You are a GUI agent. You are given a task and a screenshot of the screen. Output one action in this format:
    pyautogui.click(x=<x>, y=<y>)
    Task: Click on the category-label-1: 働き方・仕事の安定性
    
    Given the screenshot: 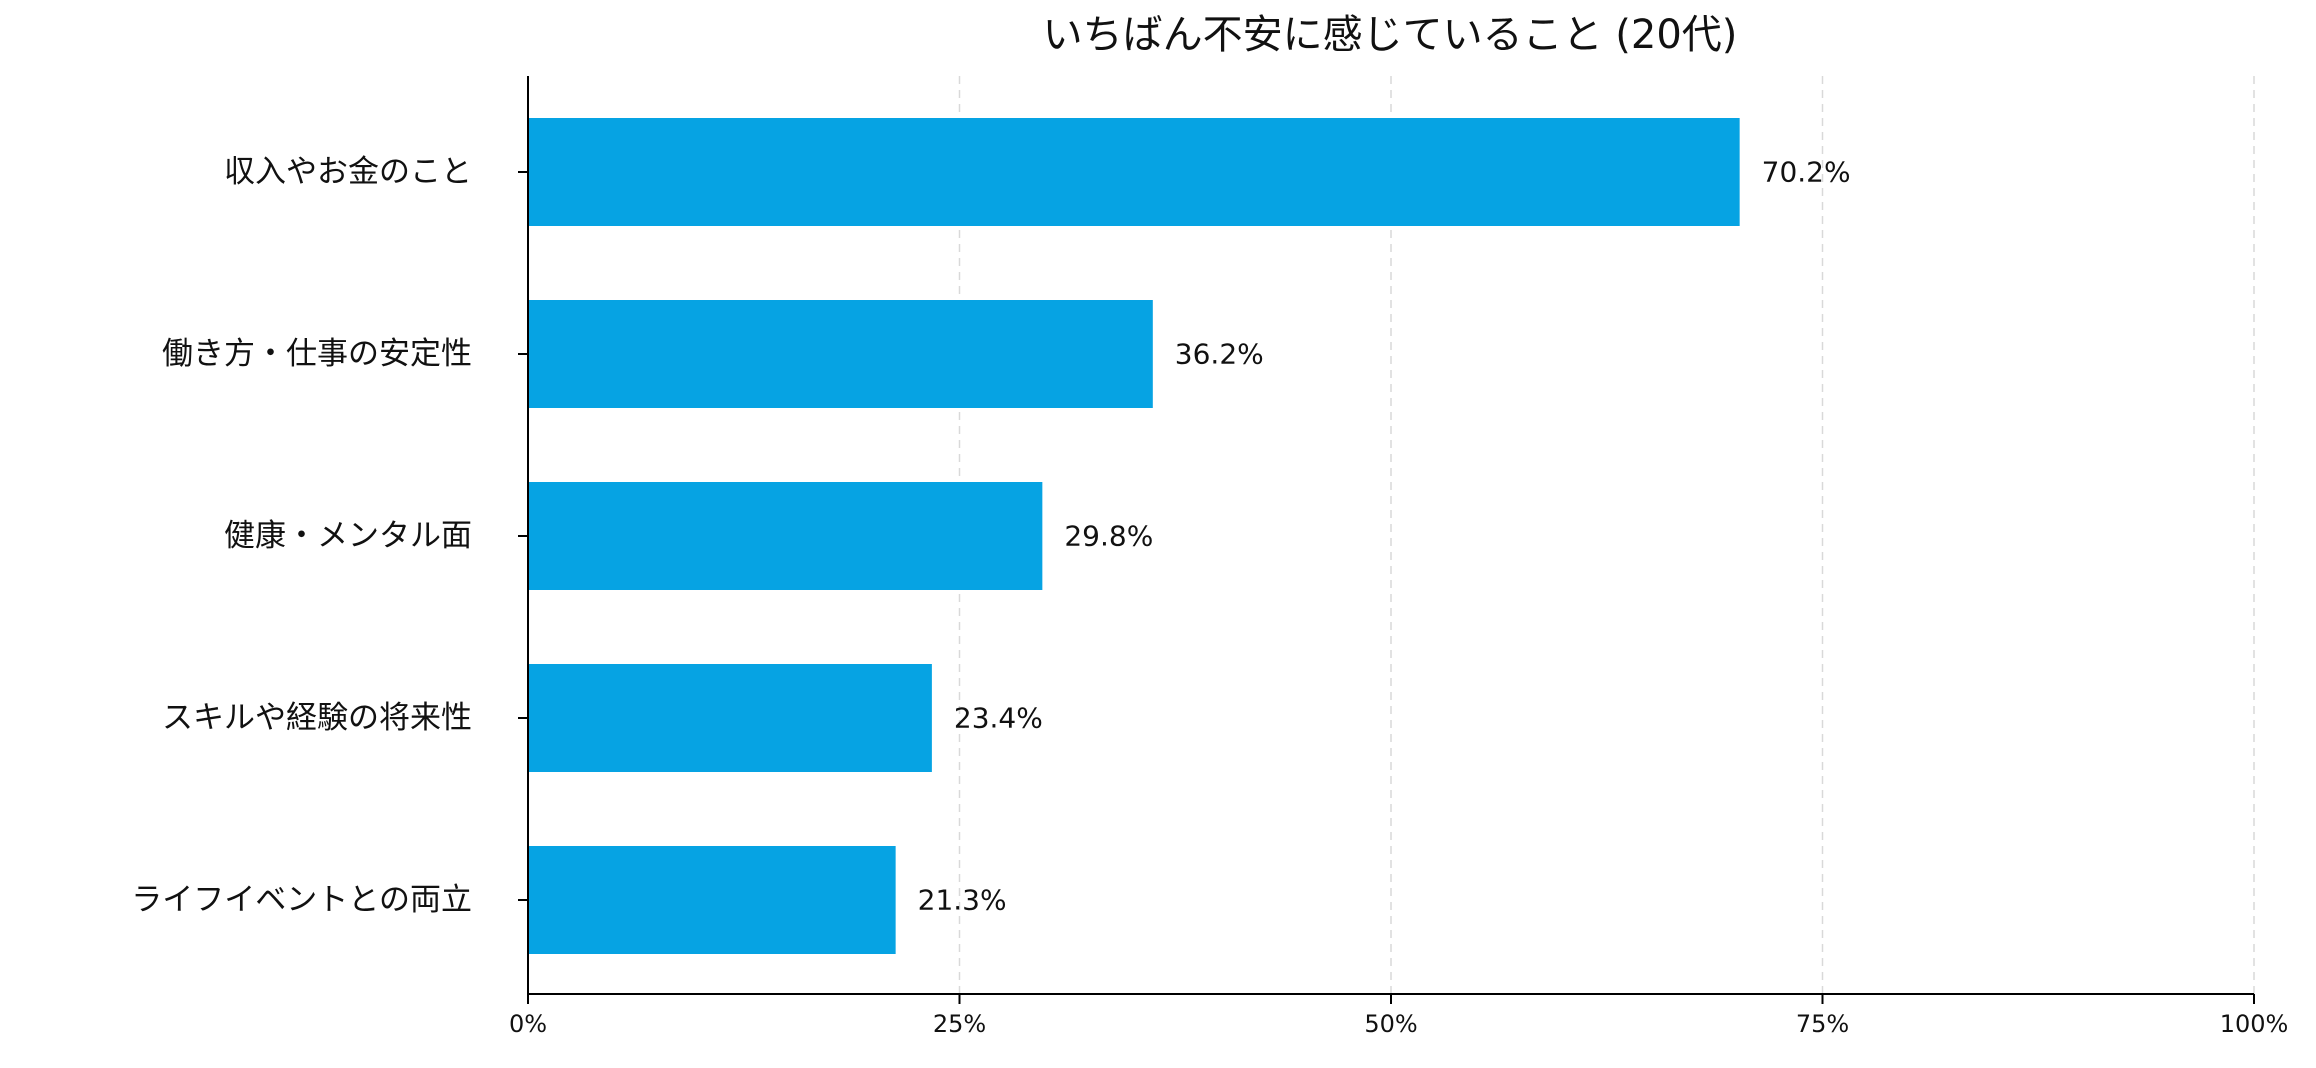 What is the action you would take?
    pyautogui.click(x=317, y=354)
    